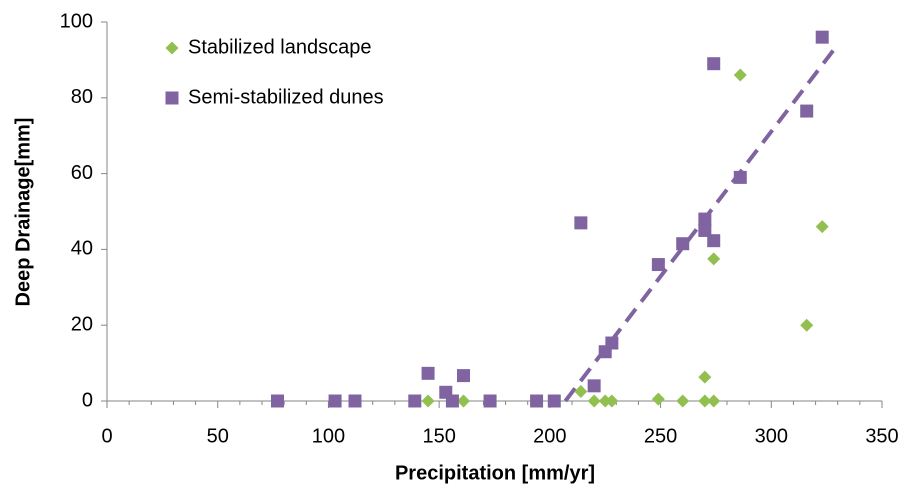 This screenshot has height=492, width=914. What do you see at coordinates (286, 97) in the screenshot?
I see `legend-label: Semi-stabilized dunes` at bounding box center [286, 97].